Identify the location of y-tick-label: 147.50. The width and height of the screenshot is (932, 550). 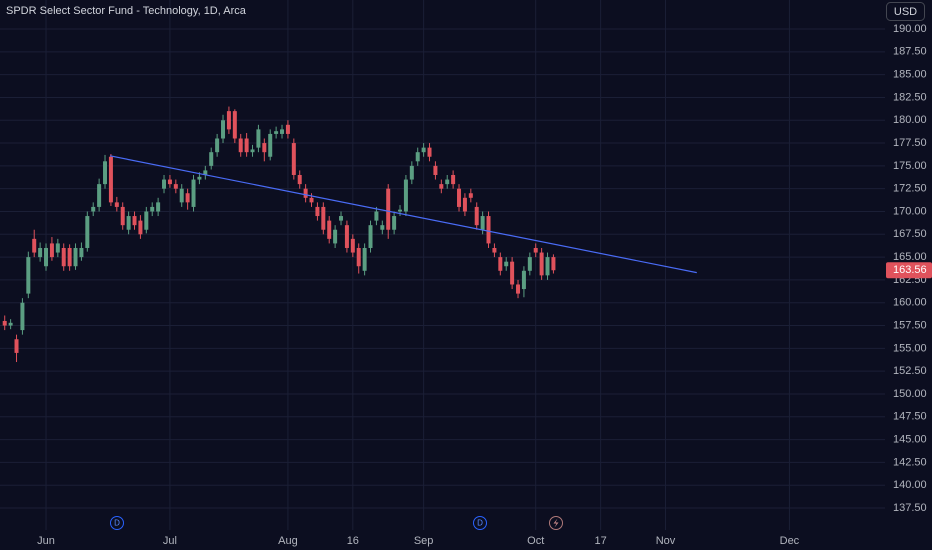
(910, 417).